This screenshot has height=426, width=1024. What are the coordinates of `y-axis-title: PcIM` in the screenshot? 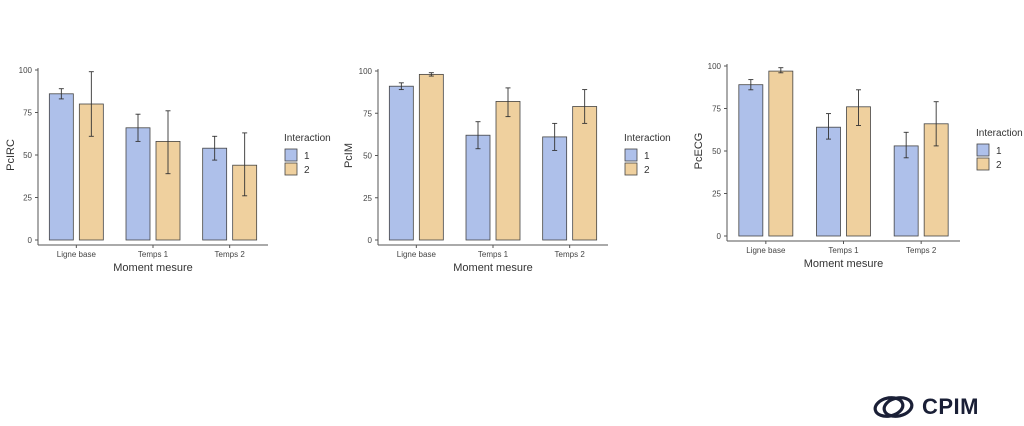 It's located at (349, 155).